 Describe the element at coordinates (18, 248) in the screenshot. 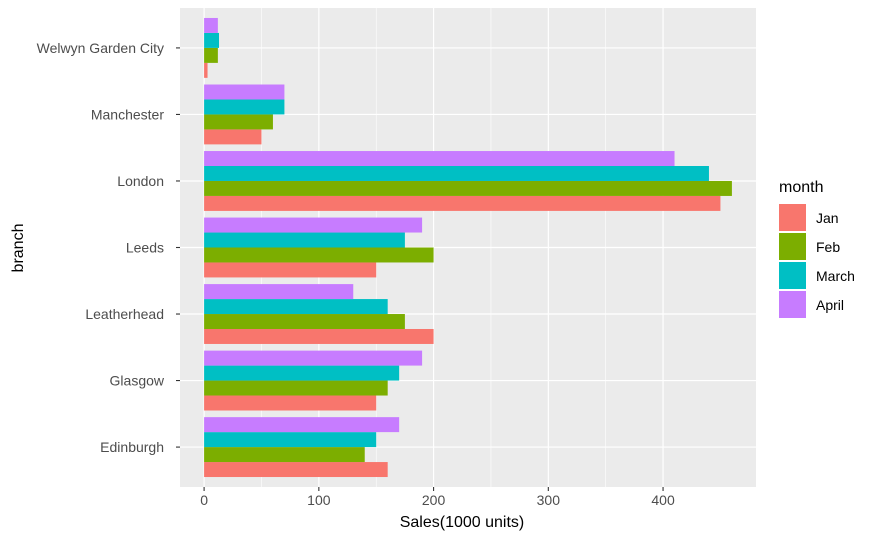

I see `y-axis-title: branch` at that location.